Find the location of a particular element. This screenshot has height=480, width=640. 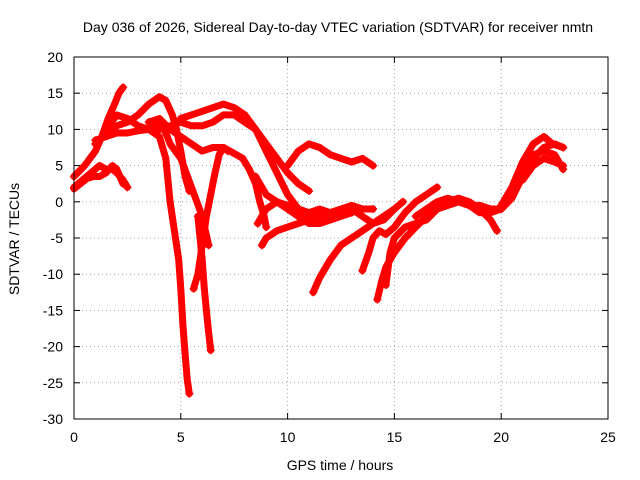

x-tick-label: 20 is located at coordinates (501, 437).